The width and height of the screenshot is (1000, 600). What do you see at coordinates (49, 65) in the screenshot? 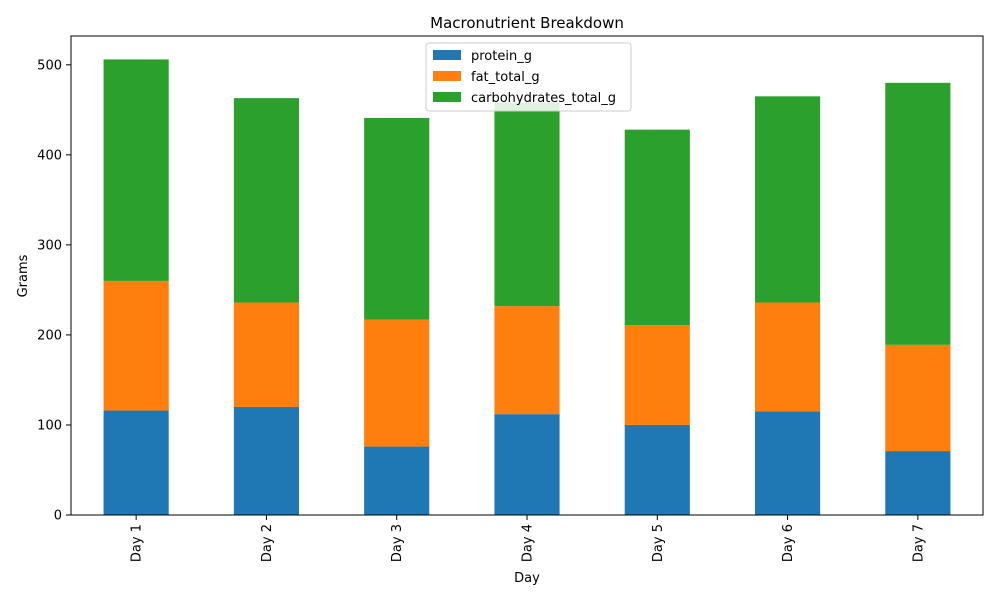
I see `y-tick-label: 500` at bounding box center [49, 65].